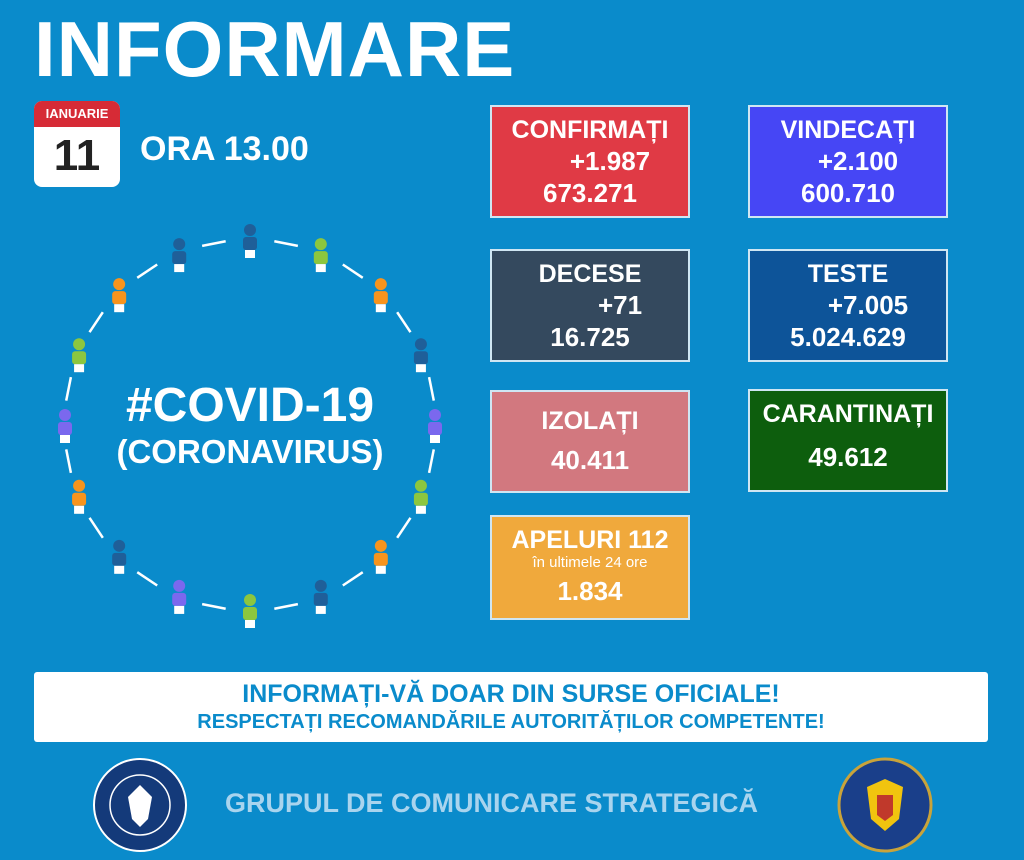 This screenshot has height=860, width=1024. I want to click on dsu-logo, so click(885, 805).